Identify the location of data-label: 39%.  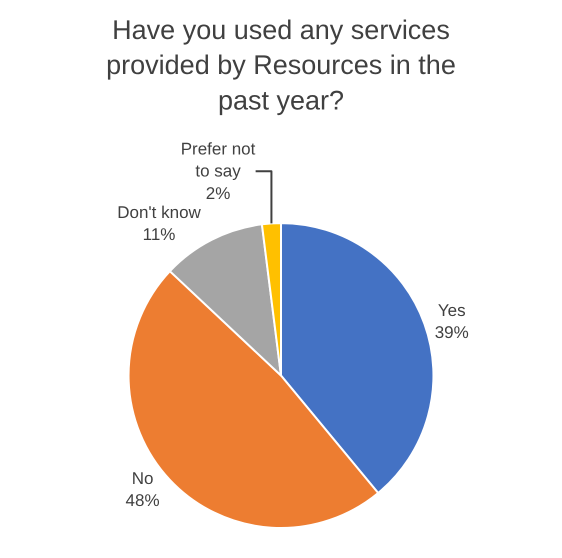
(451, 332).